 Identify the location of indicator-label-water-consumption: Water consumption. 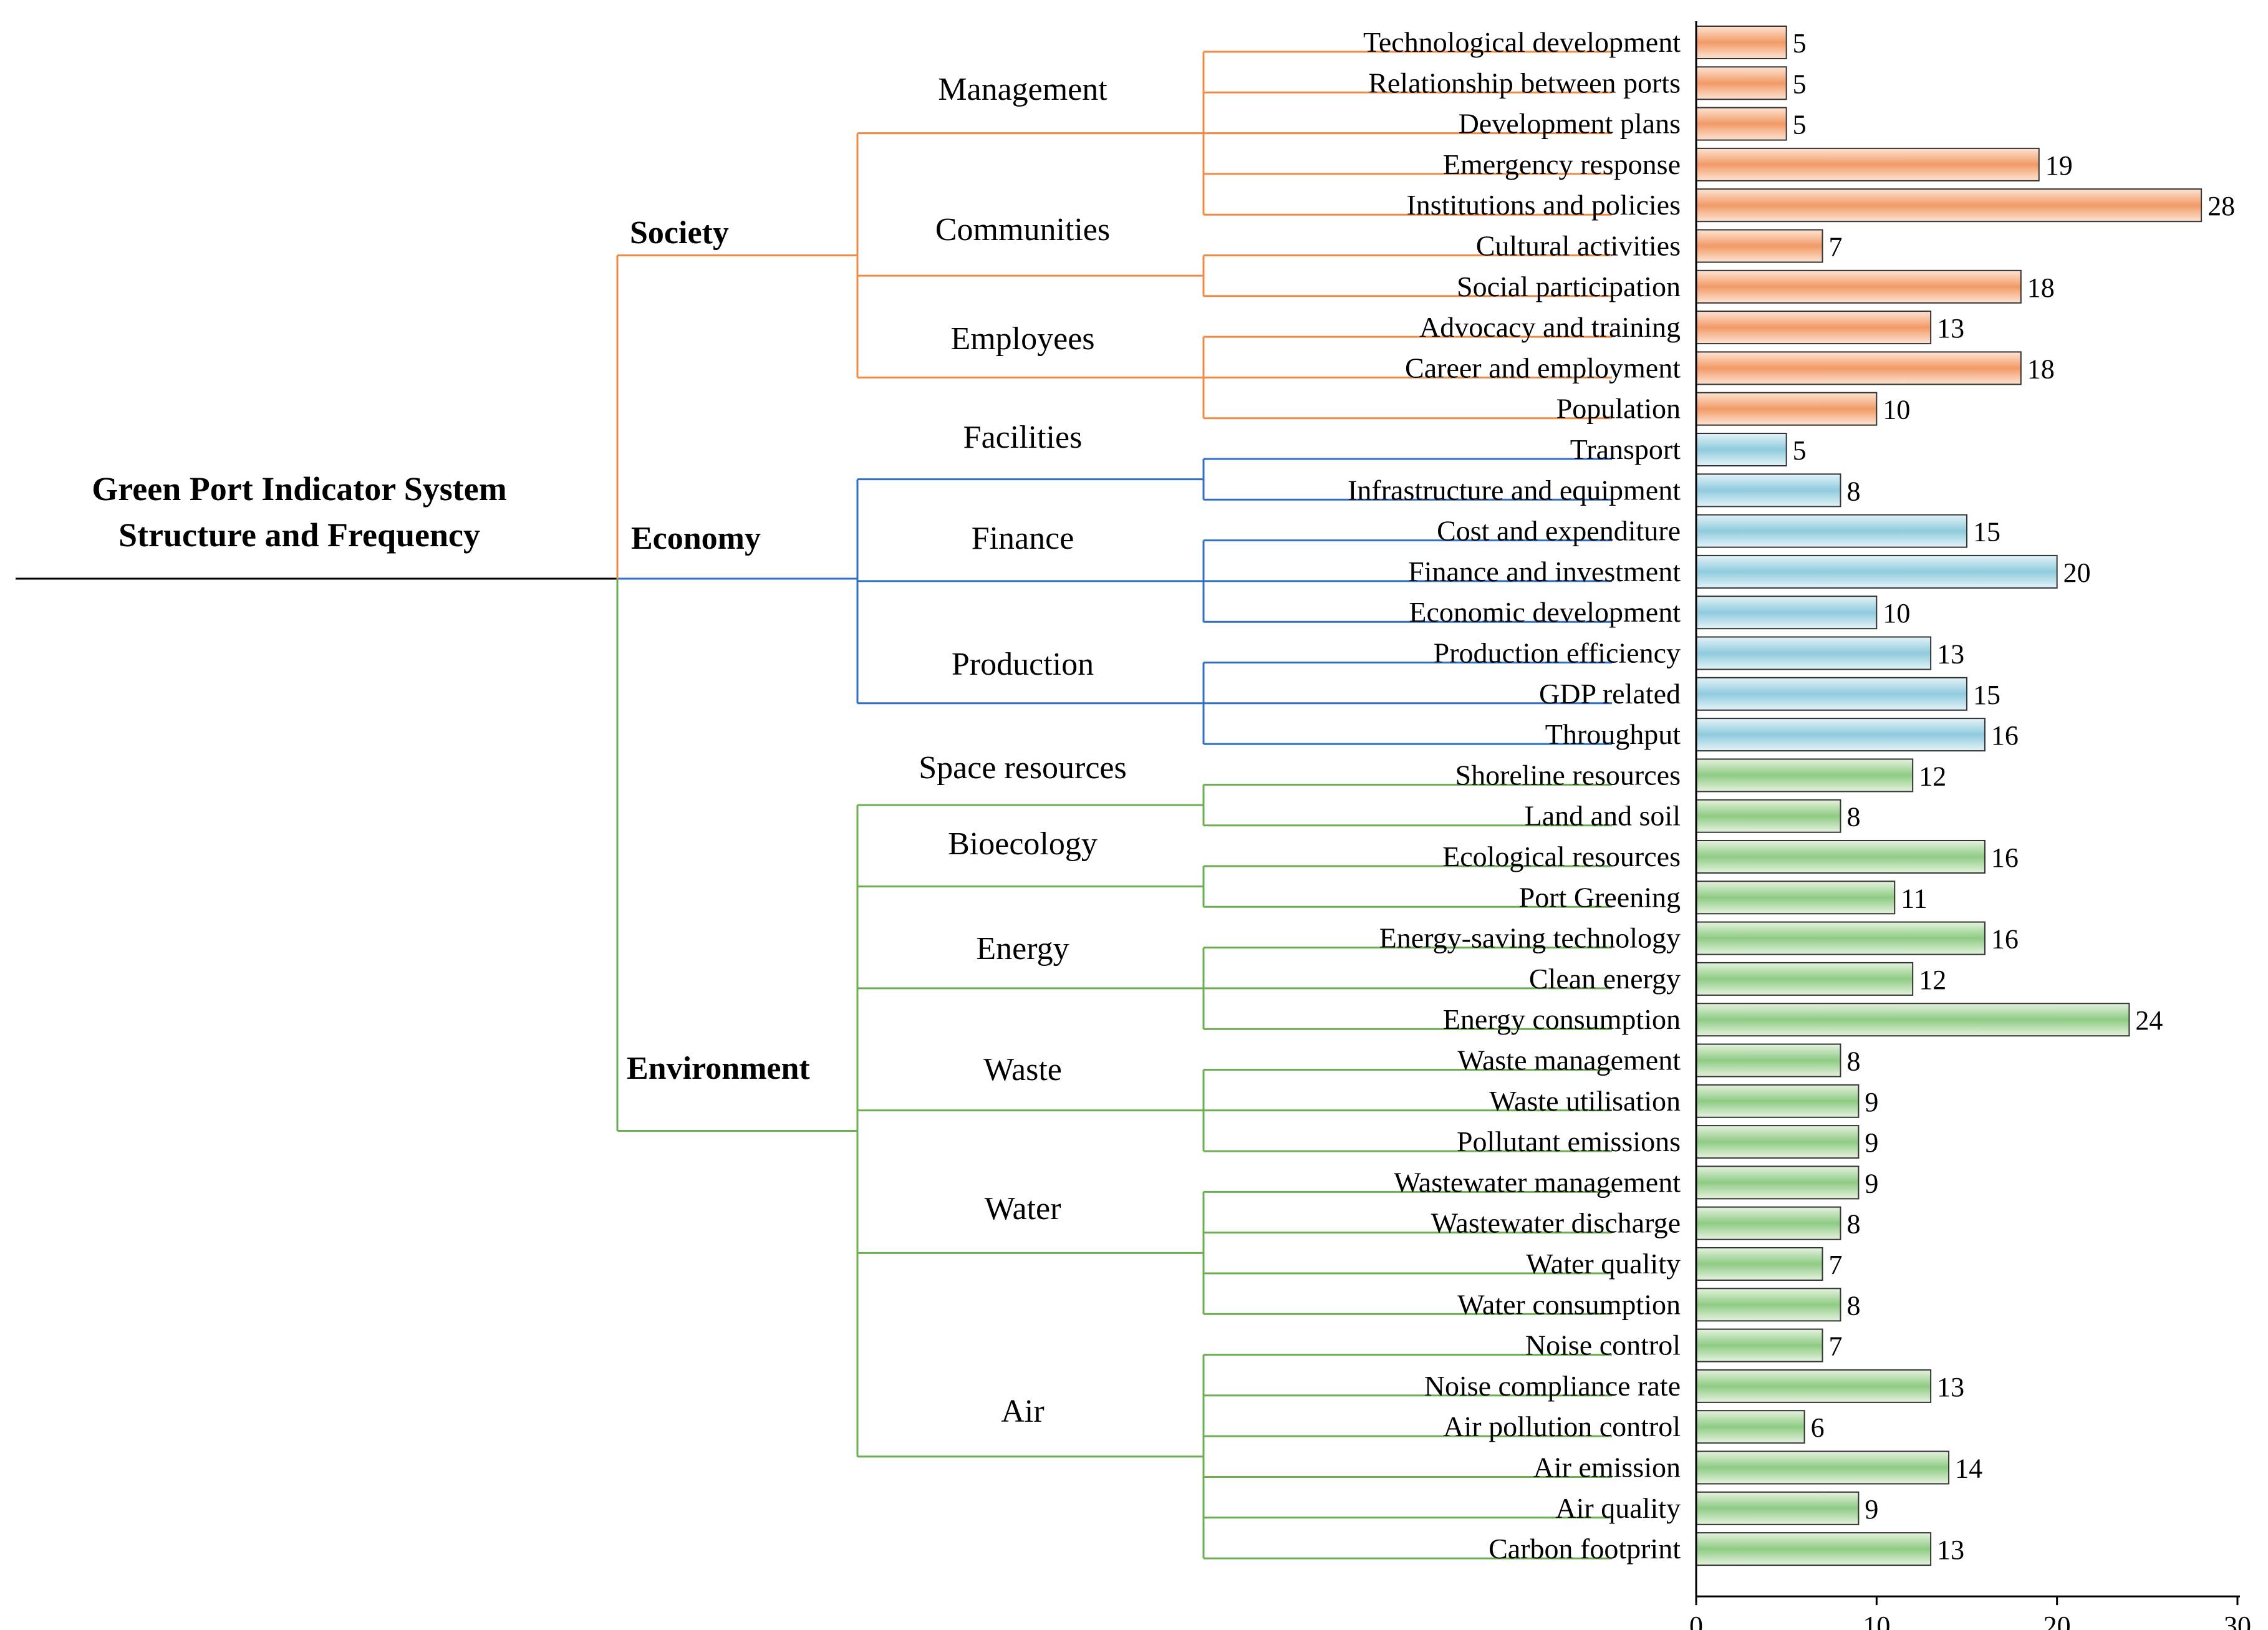
(1569, 1304).